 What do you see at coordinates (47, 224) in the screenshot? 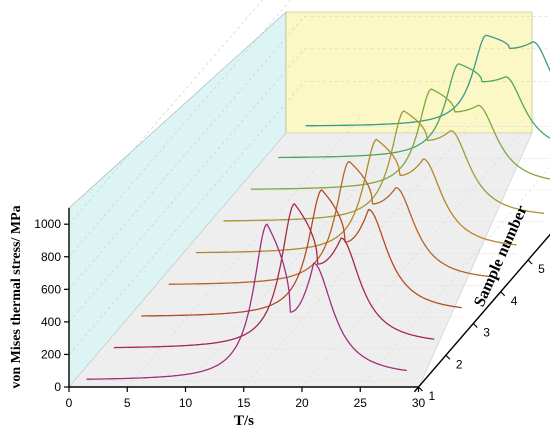
I see `y-tick-label: 1000` at bounding box center [47, 224].